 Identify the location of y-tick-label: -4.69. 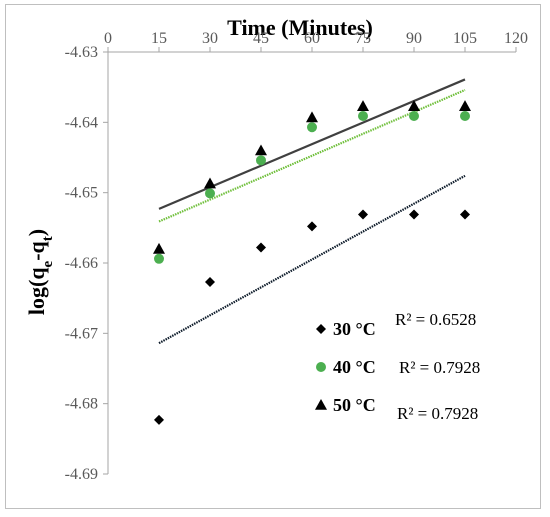
(81, 474).